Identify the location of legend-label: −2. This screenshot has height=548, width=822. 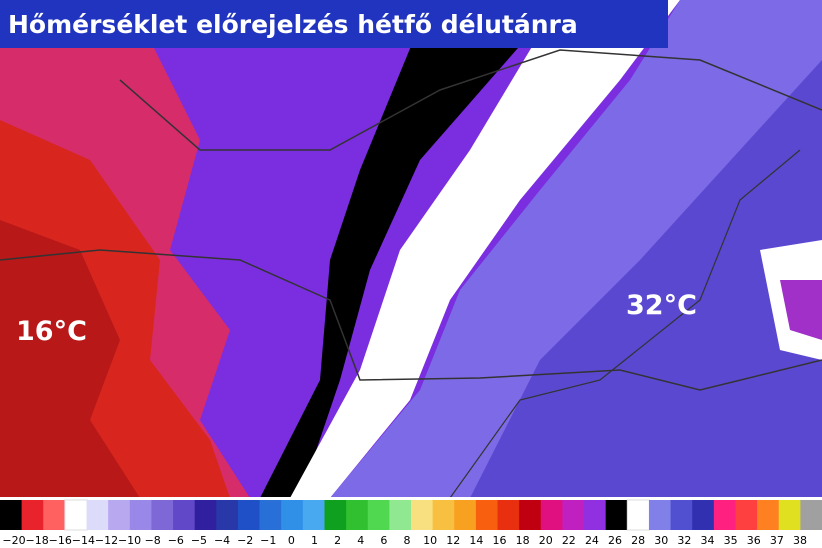
(245, 540).